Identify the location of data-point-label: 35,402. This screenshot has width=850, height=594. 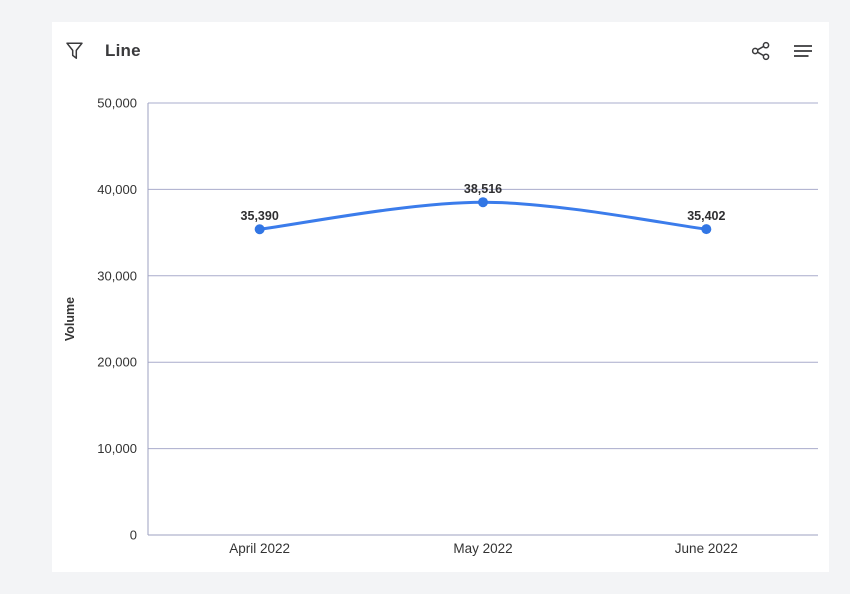
(706, 216).